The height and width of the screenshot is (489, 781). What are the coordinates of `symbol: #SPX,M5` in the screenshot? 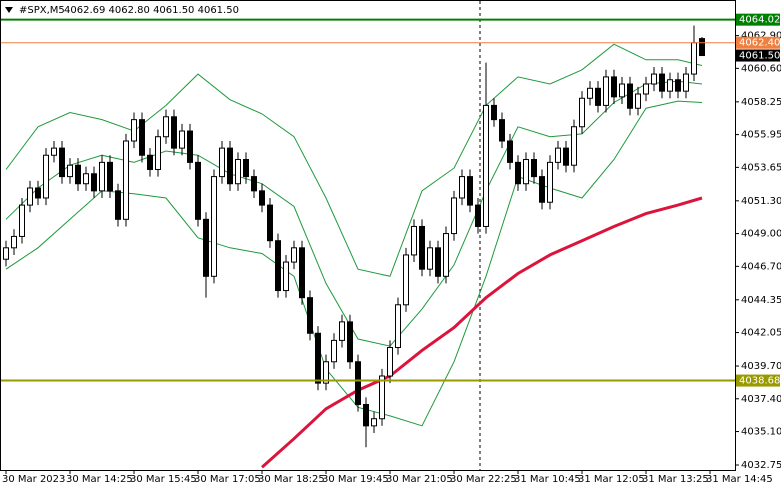 It's located at (42, 10).